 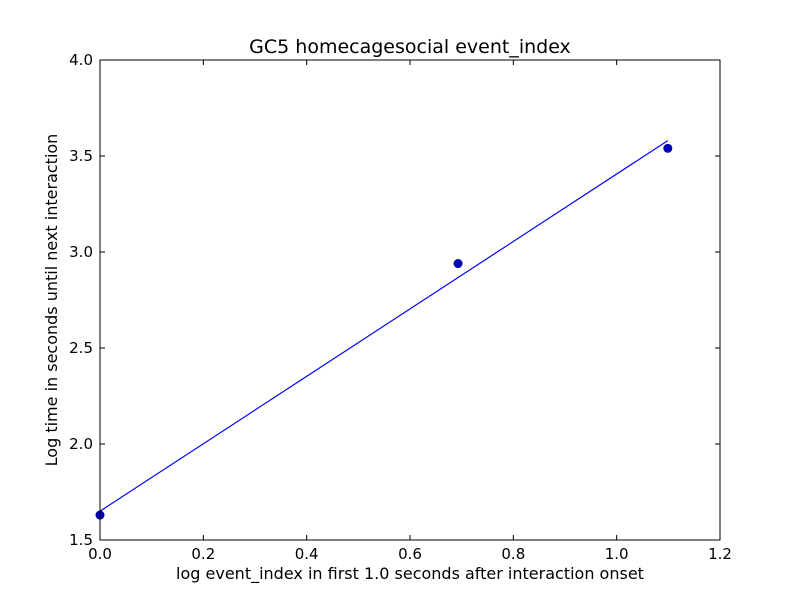 What do you see at coordinates (81, 444) in the screenshot?
I see `y-tick-label: 2.0` at bounding box center [81, 444].